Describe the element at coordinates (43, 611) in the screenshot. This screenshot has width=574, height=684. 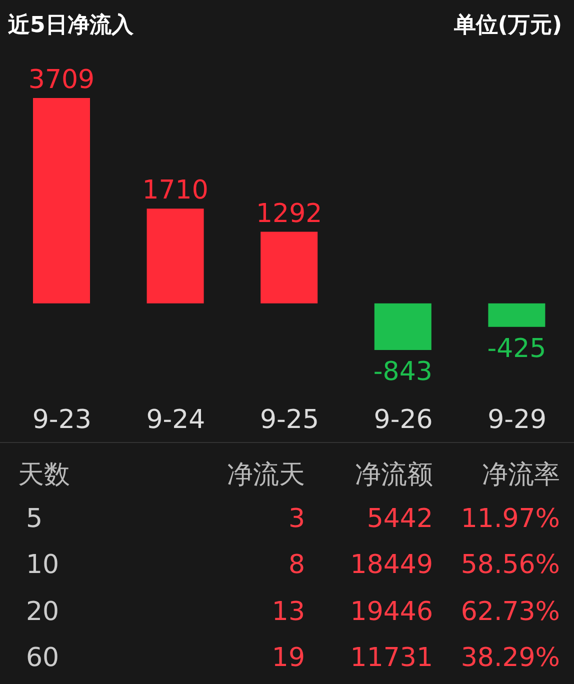
I see `text: 20` at that location.